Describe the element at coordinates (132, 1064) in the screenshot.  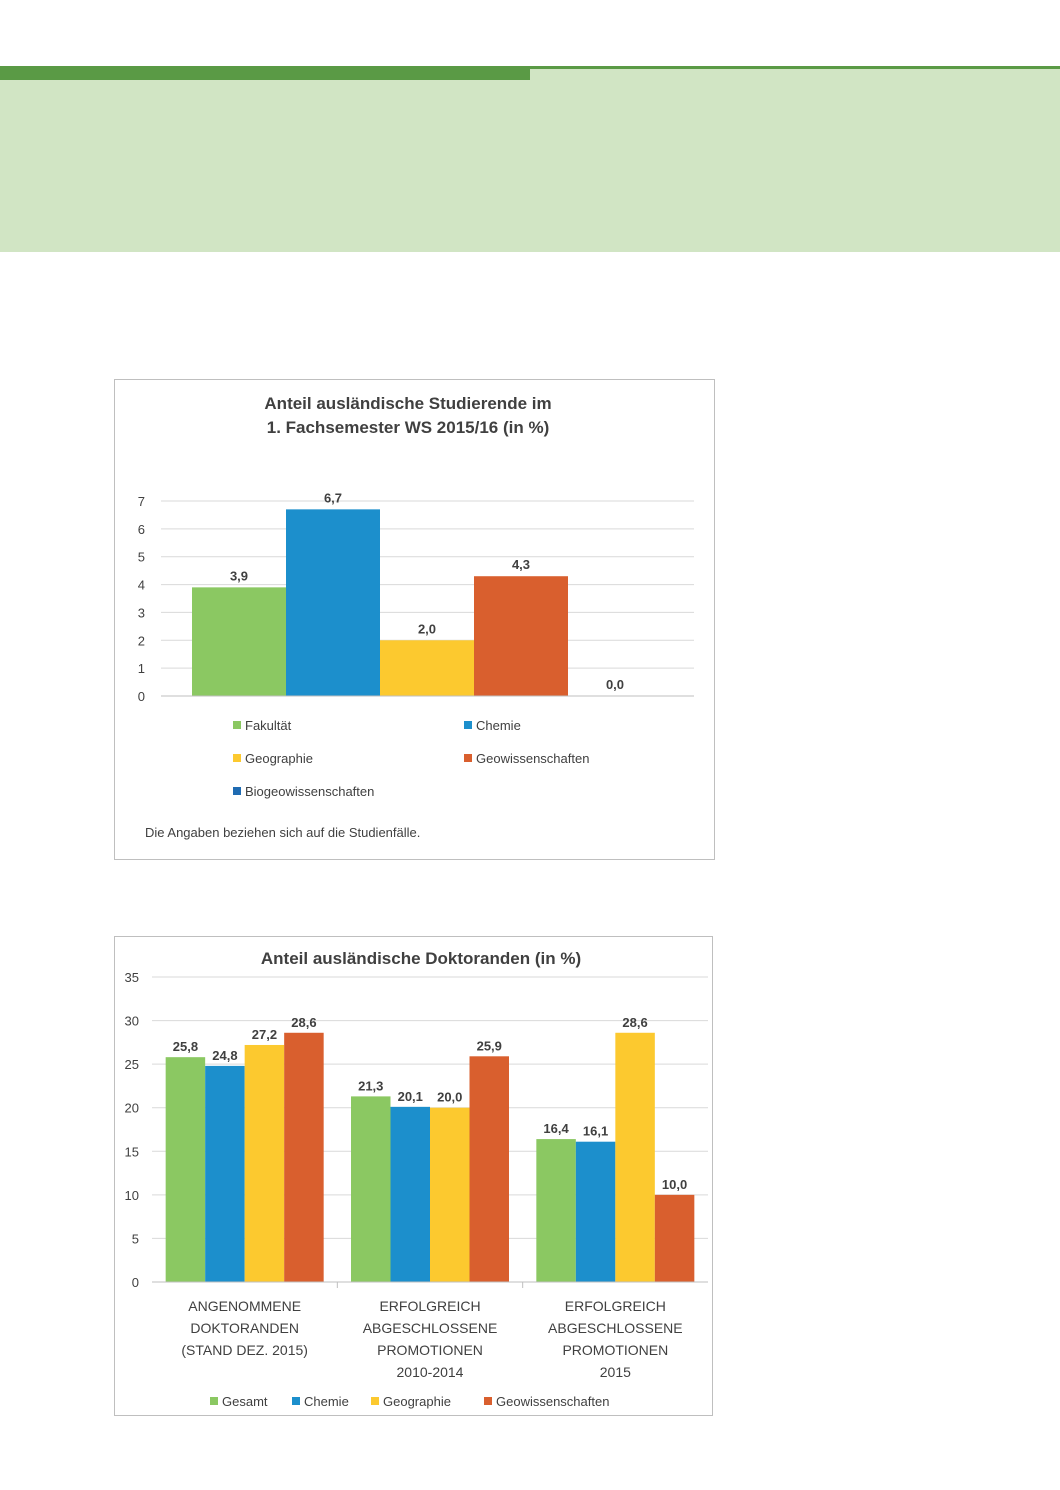
I see `y-tick-label: 25` at that location.